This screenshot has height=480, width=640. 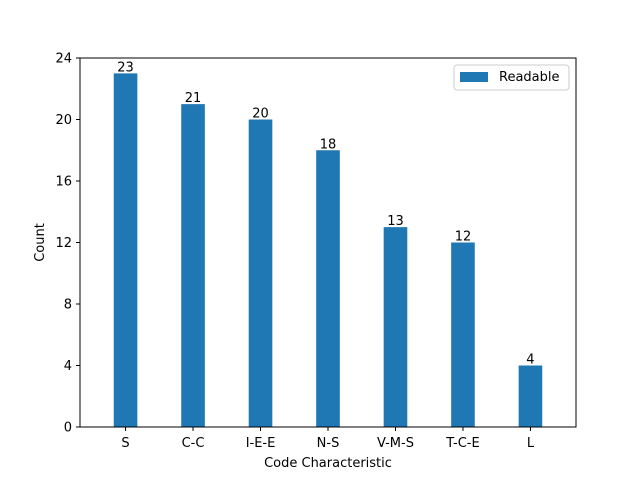 I want to click on y-tick-label: 16, so click(x=63, y=182).